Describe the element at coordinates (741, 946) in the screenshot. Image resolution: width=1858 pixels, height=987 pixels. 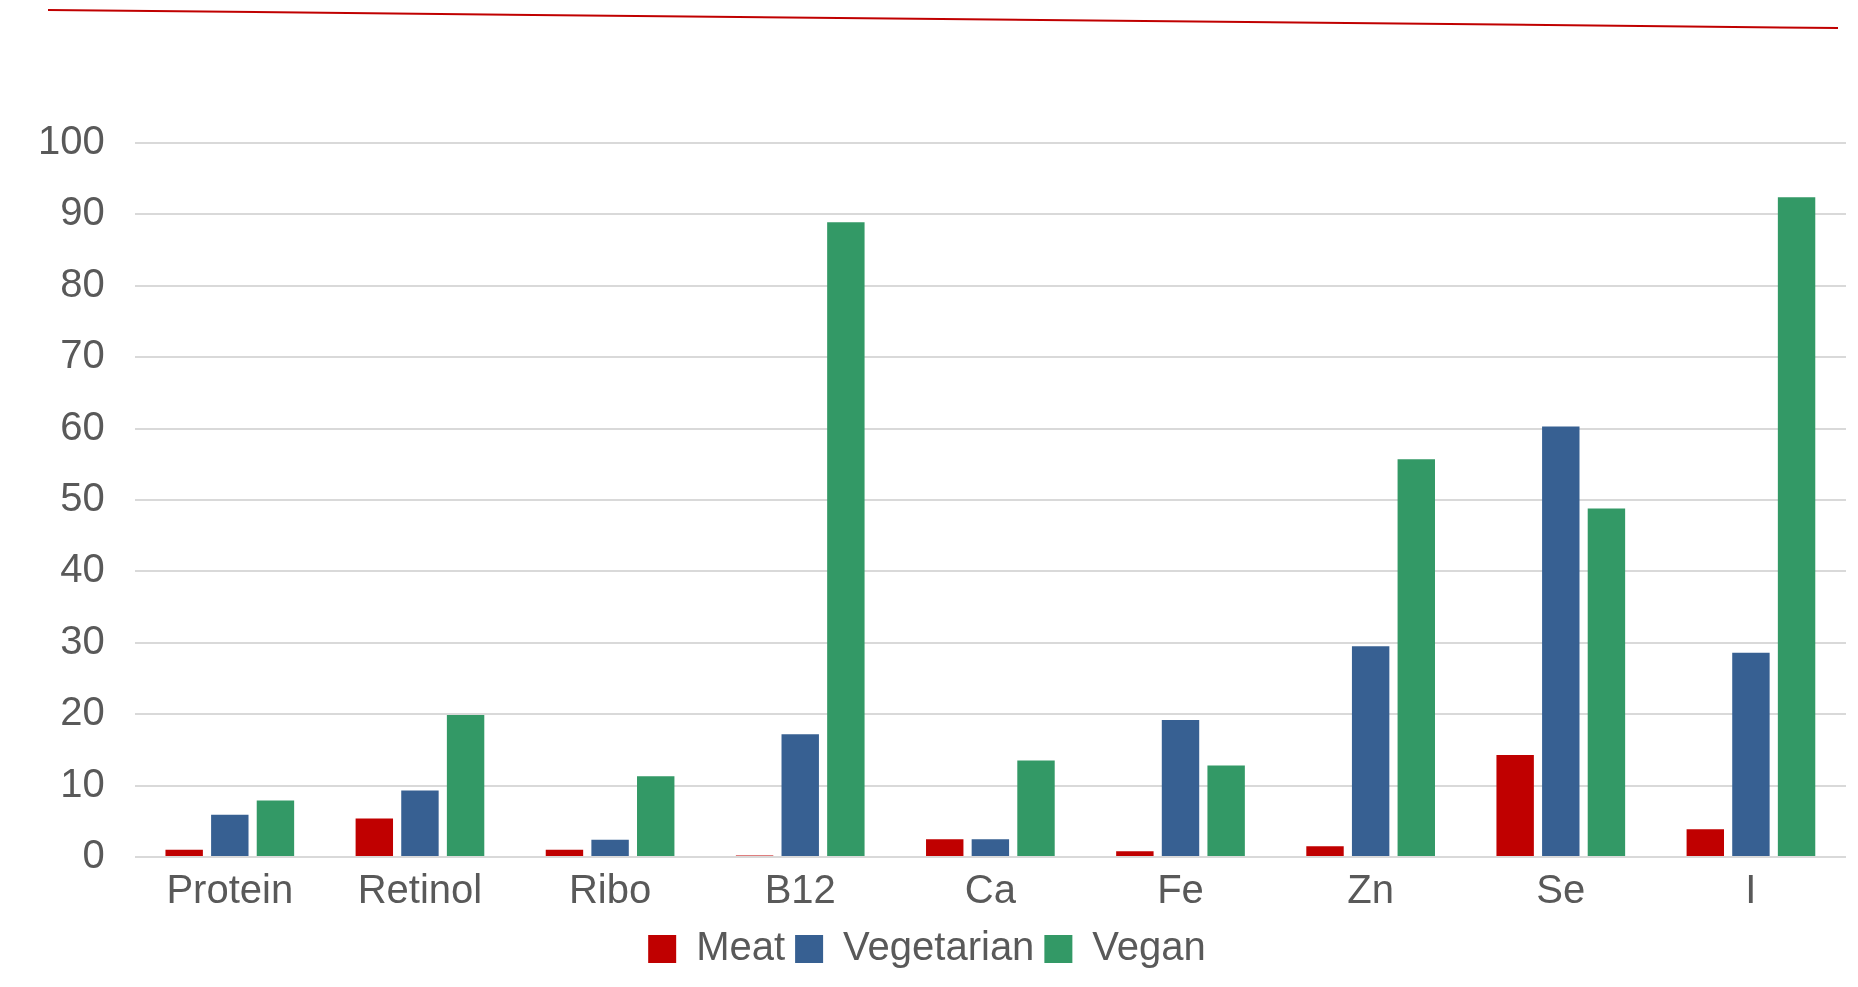
I see `legend-label: Meat` at that location.